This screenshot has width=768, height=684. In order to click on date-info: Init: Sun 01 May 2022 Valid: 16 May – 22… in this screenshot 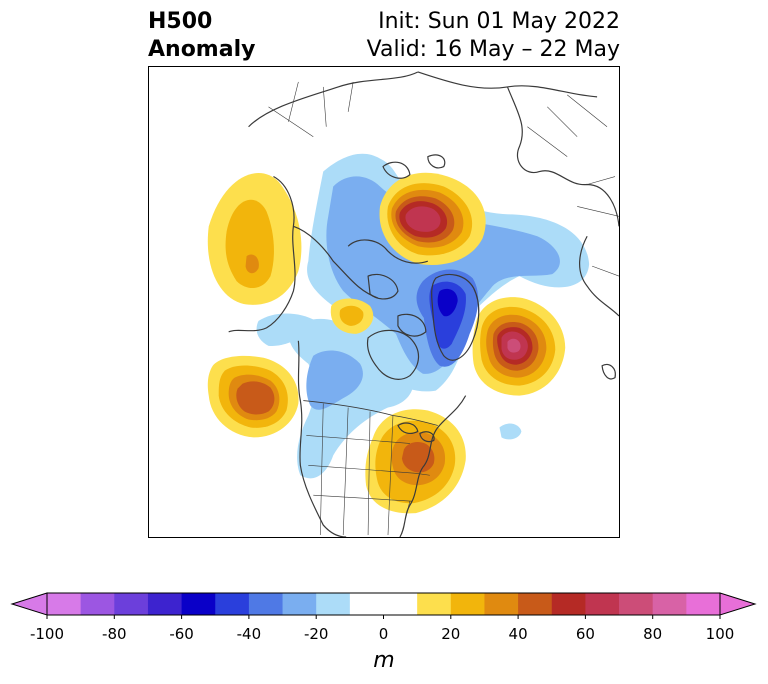, I will do `click(493, 36)`.